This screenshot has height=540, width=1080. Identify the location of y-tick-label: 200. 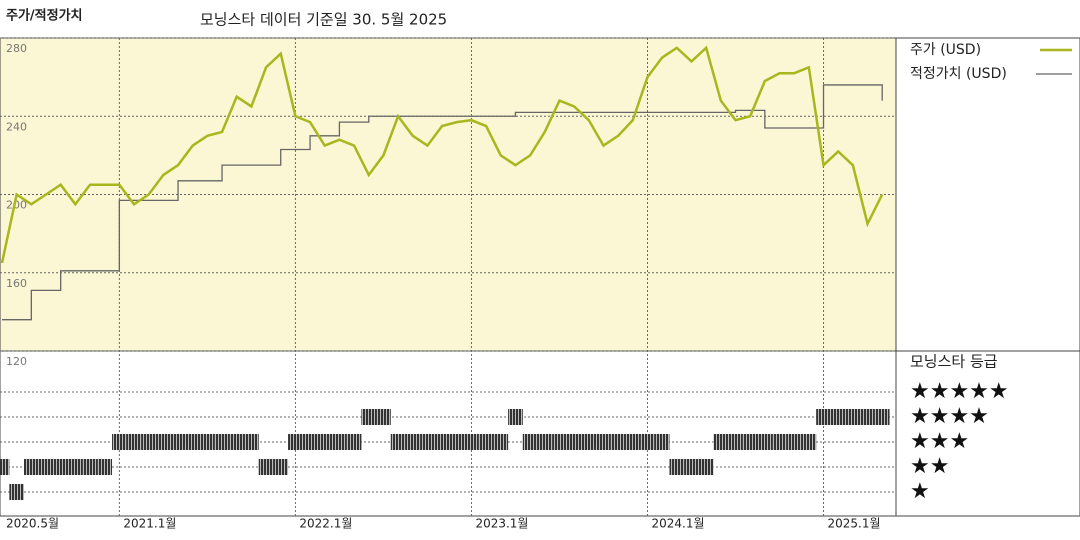
(16, 205).